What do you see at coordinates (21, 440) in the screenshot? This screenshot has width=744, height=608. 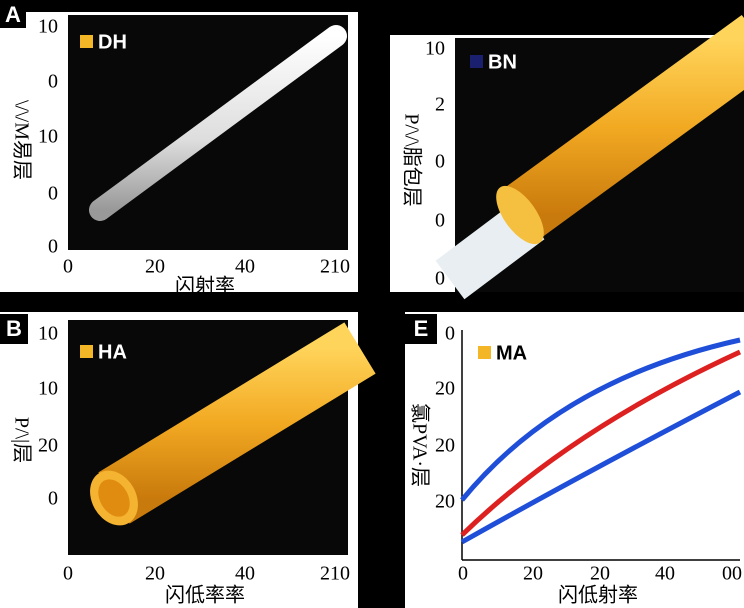 I see `y-axis-label: P/\|层` at bounding box center [21, 440].